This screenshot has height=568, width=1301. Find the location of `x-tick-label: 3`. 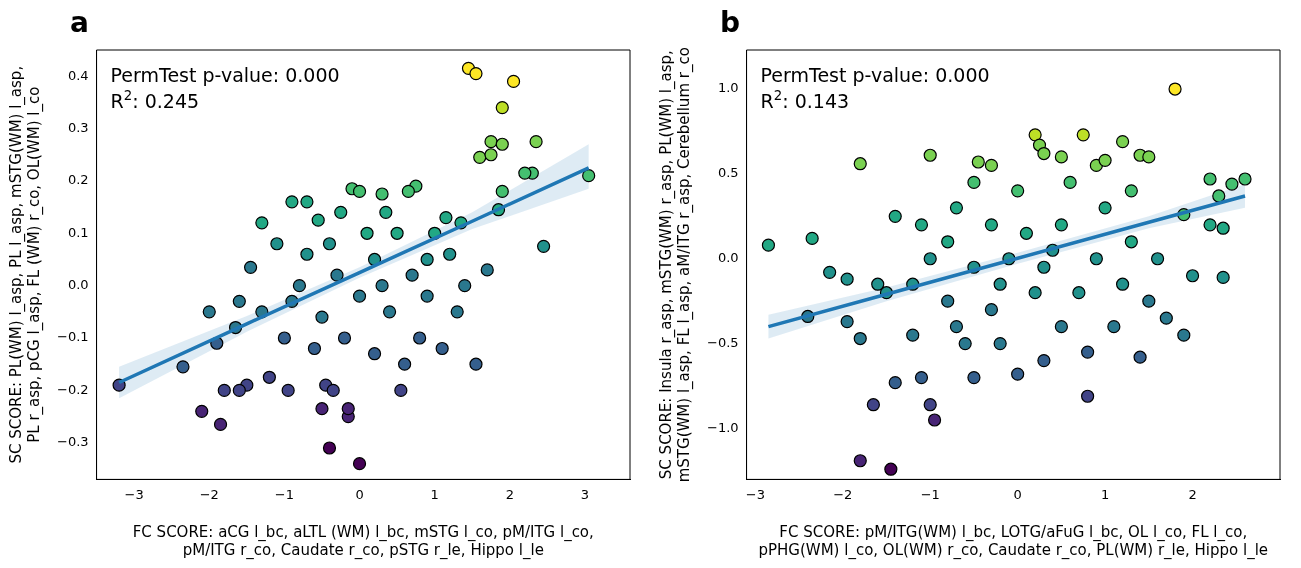

x-tick-label: 3 is located at coordinates (585, 494).